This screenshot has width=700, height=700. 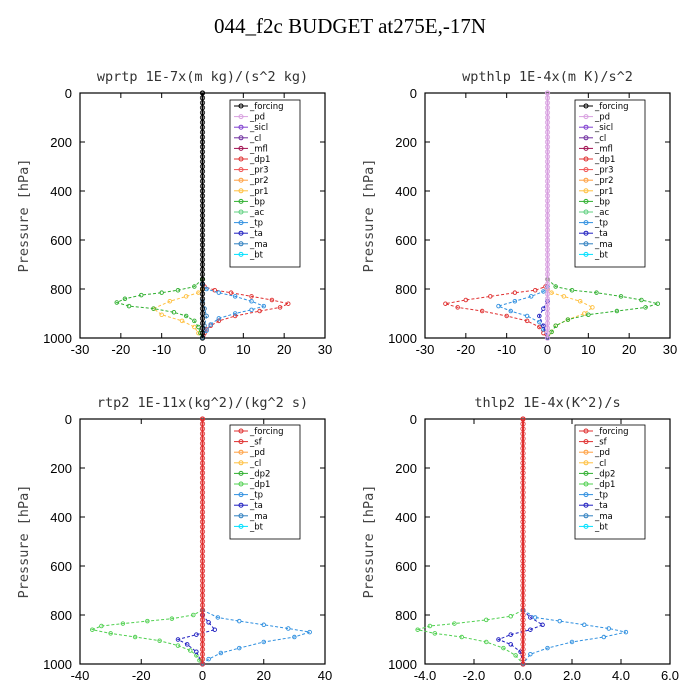 I want to click on x-tick-label: 0, so click(x=202, y=349).